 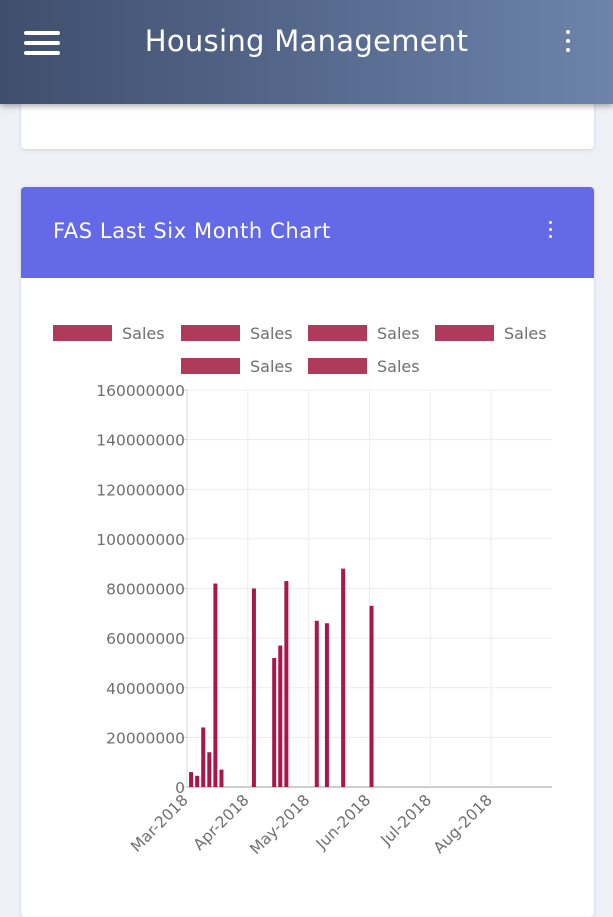 I want to click on y-tick-label: 60000000, so click(x=145, y=639).